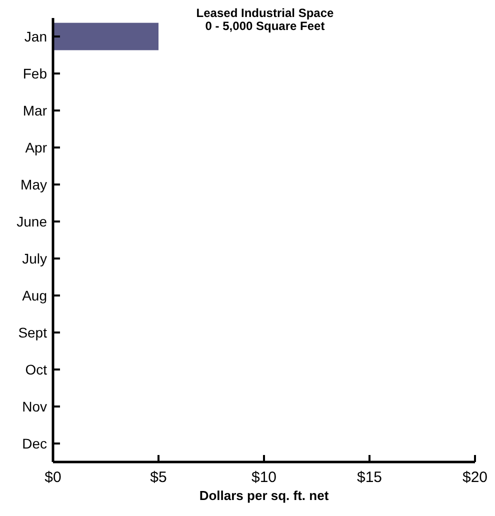 Image resolution: width=495 pixels, height=516 pixels. Describe the element at coordinates (475, 477) in the screenshot. I see `x-tick-label: $20` at that location.